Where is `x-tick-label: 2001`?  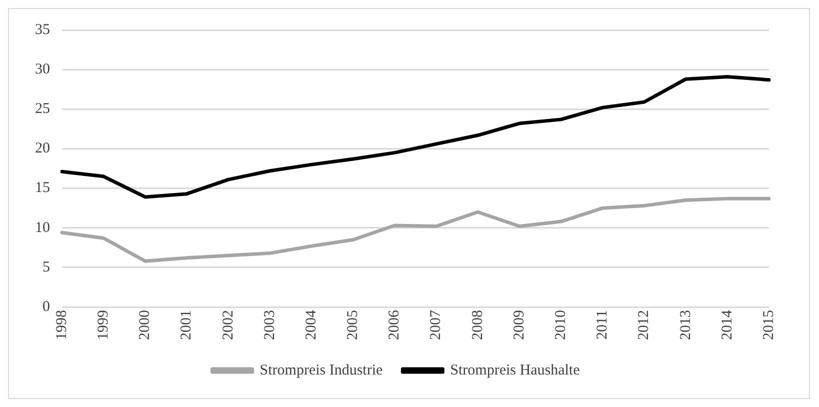
x-tick-label: 2001 is located at coordinates (186, 325).